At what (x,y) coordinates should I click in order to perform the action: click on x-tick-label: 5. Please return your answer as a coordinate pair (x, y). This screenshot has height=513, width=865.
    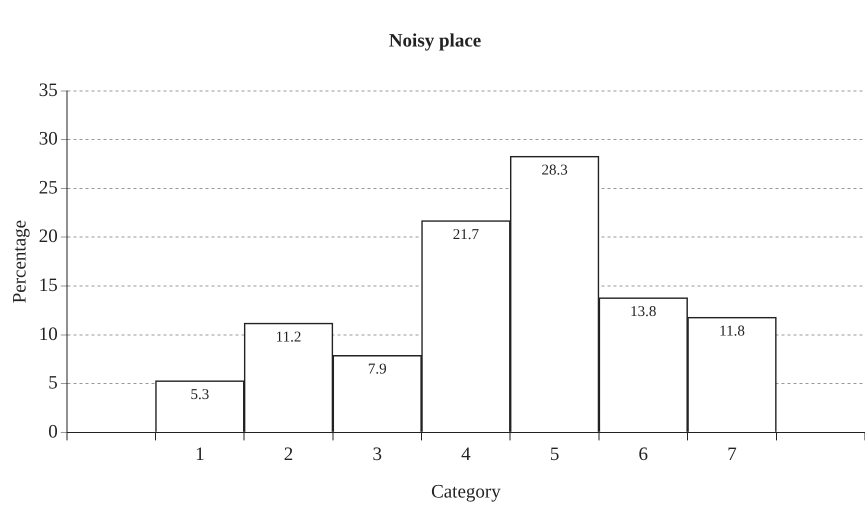
    Looking at the image, I should click on (555, 454).